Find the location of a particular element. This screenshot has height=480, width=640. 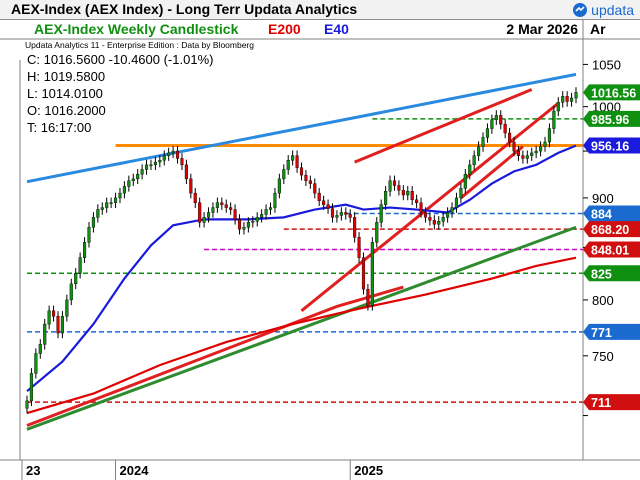

price-tag-label: 985.96 is located at coordinates (610, 120).